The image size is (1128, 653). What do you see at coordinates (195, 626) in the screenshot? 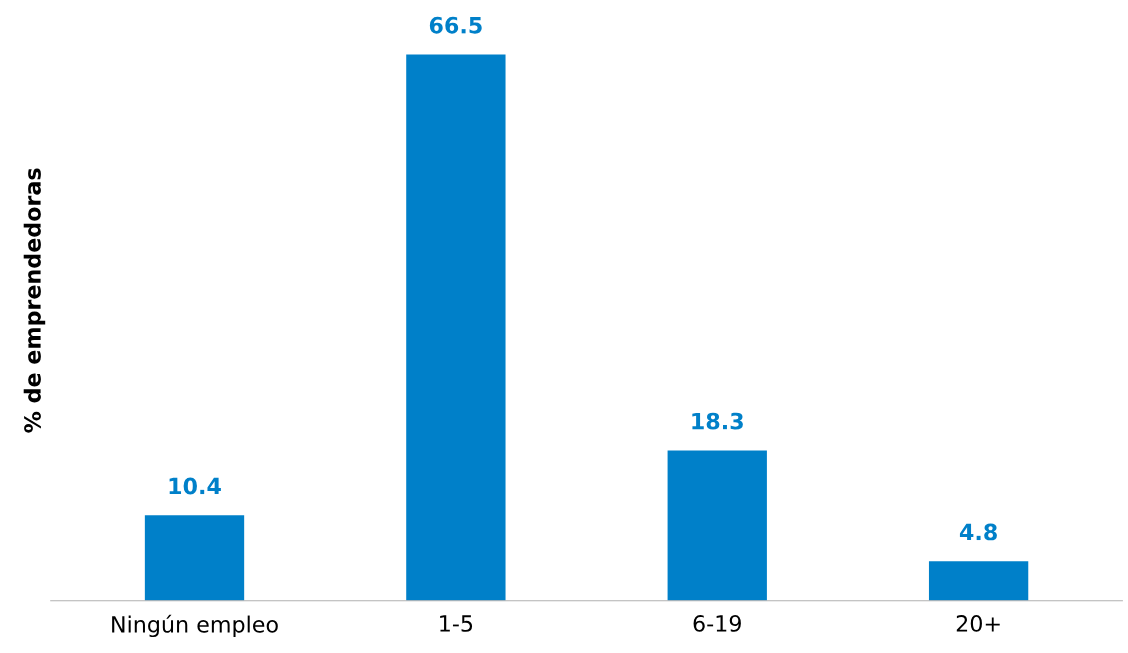
I see `x-tick-label: Ningún empleo` at bounding box center [195, 626].